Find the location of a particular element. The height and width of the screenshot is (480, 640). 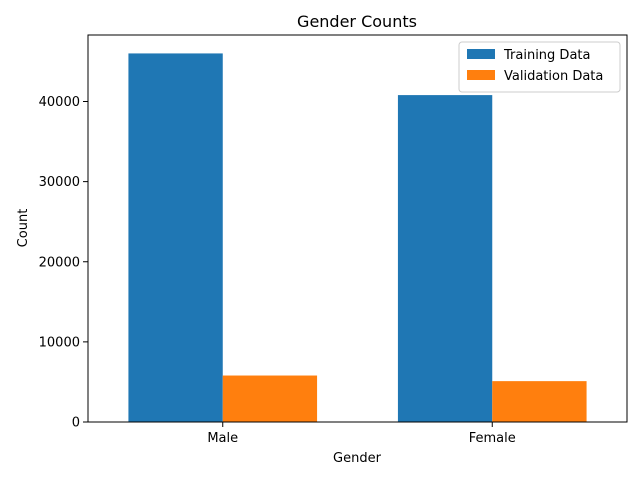

legend: Training Data Validation Data is located at coordinates (539, 67).